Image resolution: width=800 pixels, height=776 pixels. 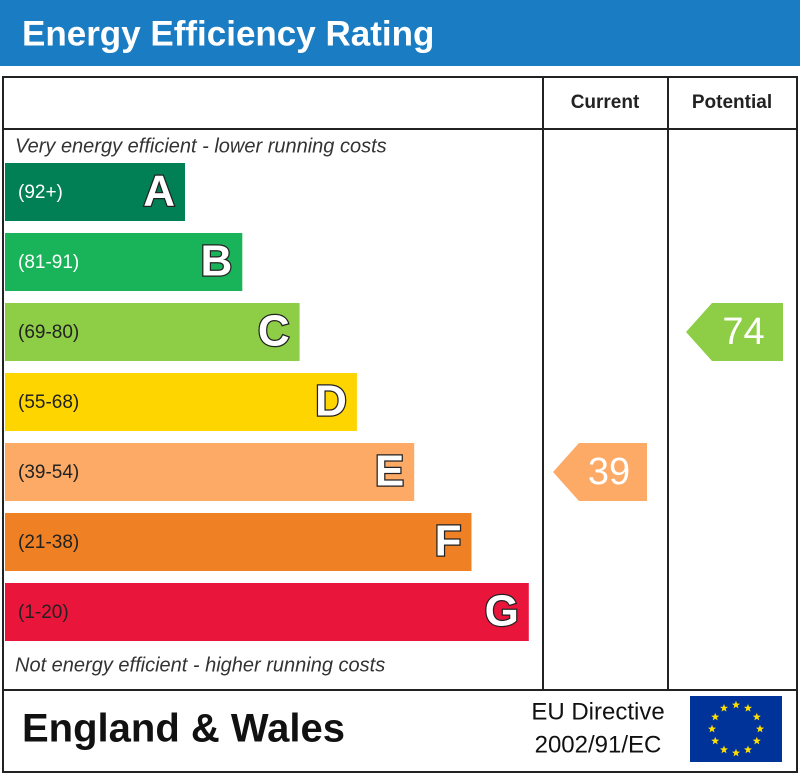 I want to click on eu-stars, so click(x=736, y=728).